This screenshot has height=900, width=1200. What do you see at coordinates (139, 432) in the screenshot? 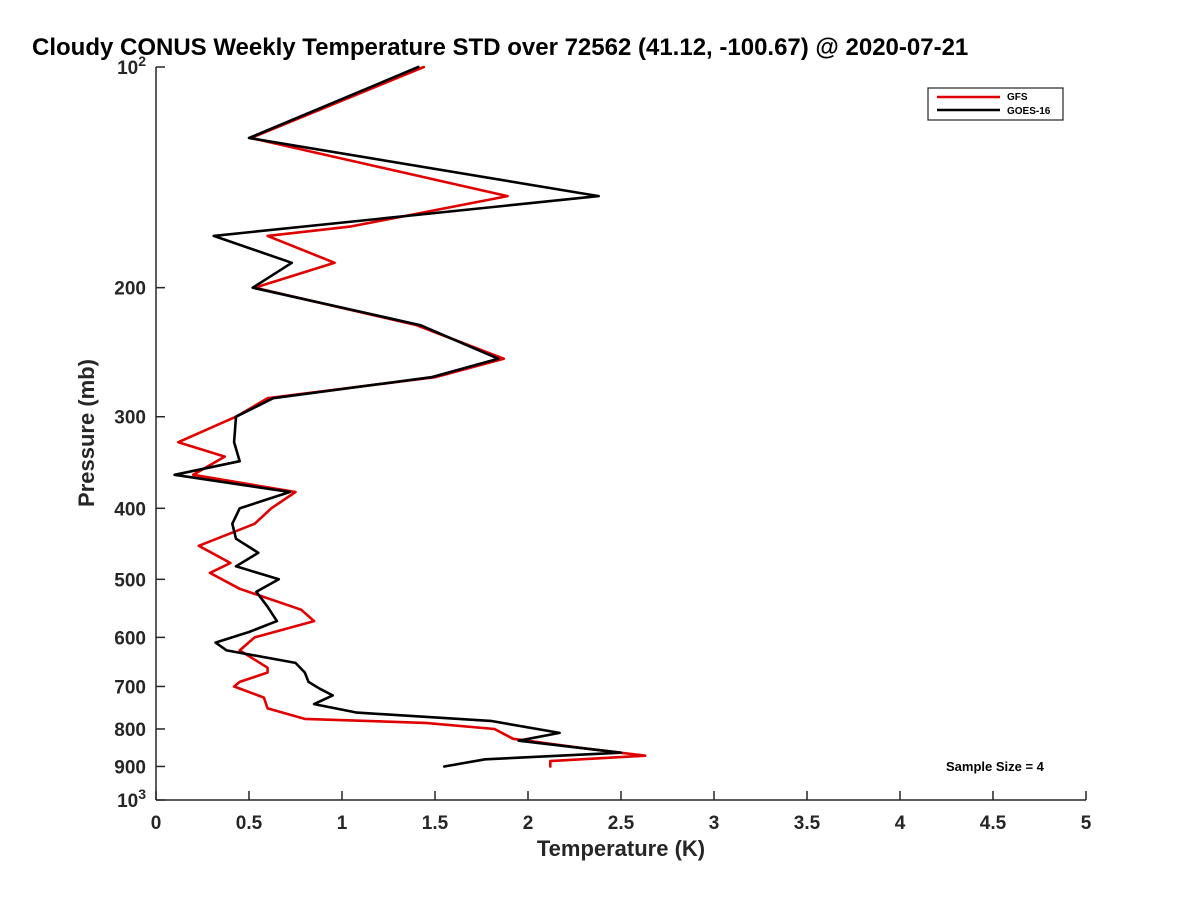
I see `y-axis-ticks: 200 300 400 500 600 700 800 900 10² 10³` at bounding box center [139, 432].